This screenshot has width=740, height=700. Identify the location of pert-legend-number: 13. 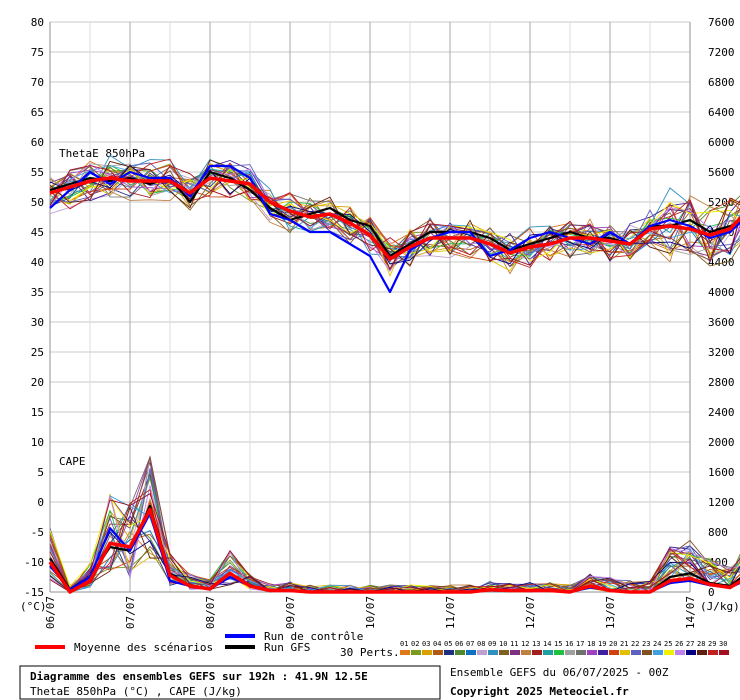
(536, 644).